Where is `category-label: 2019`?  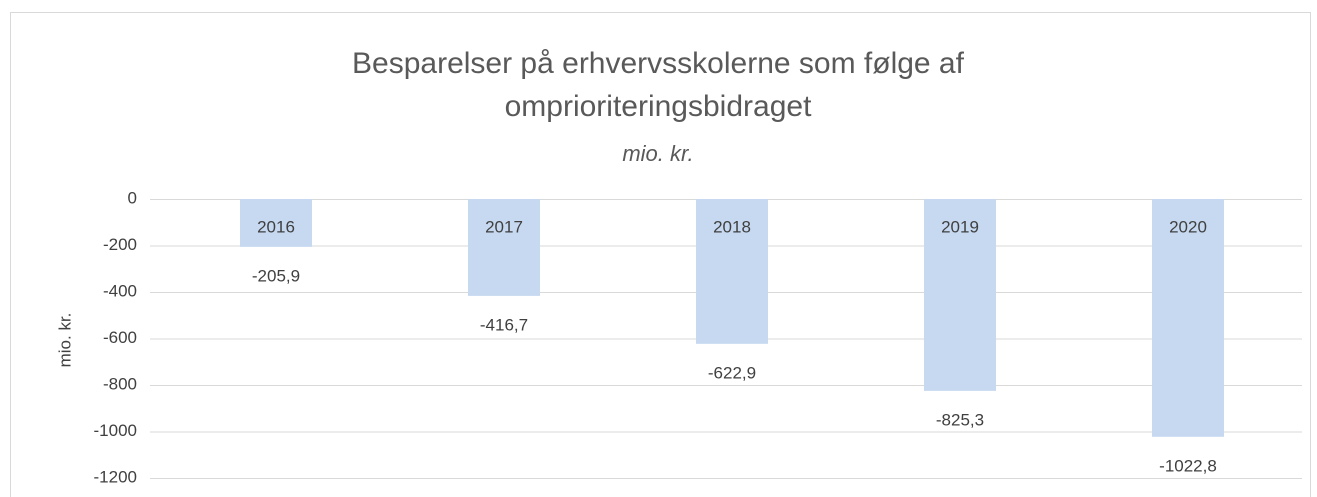
category-label: 2019 is located at coordinates (960, 226).